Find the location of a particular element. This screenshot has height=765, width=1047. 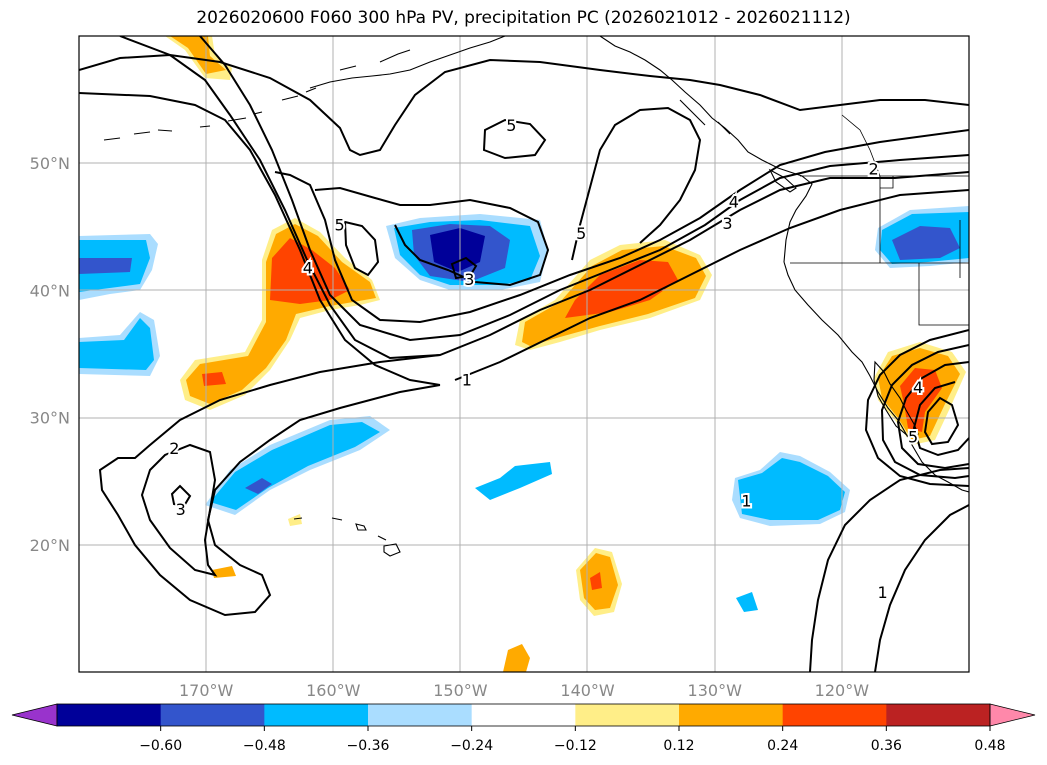

colorbar-tick-label: 0.36 is located at coordinates (886, 746).